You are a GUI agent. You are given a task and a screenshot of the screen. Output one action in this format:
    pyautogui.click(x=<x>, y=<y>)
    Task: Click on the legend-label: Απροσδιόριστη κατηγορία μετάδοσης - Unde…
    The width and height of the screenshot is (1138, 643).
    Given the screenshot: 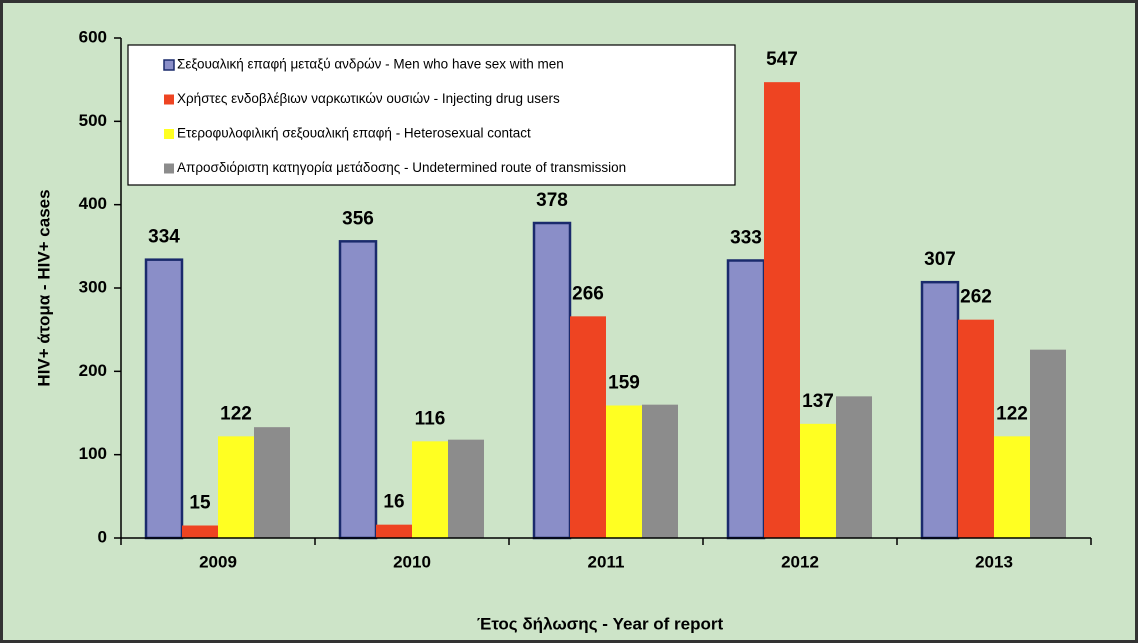 What is the action you would take?
    pyautogui.click(x=401, y=167)
    